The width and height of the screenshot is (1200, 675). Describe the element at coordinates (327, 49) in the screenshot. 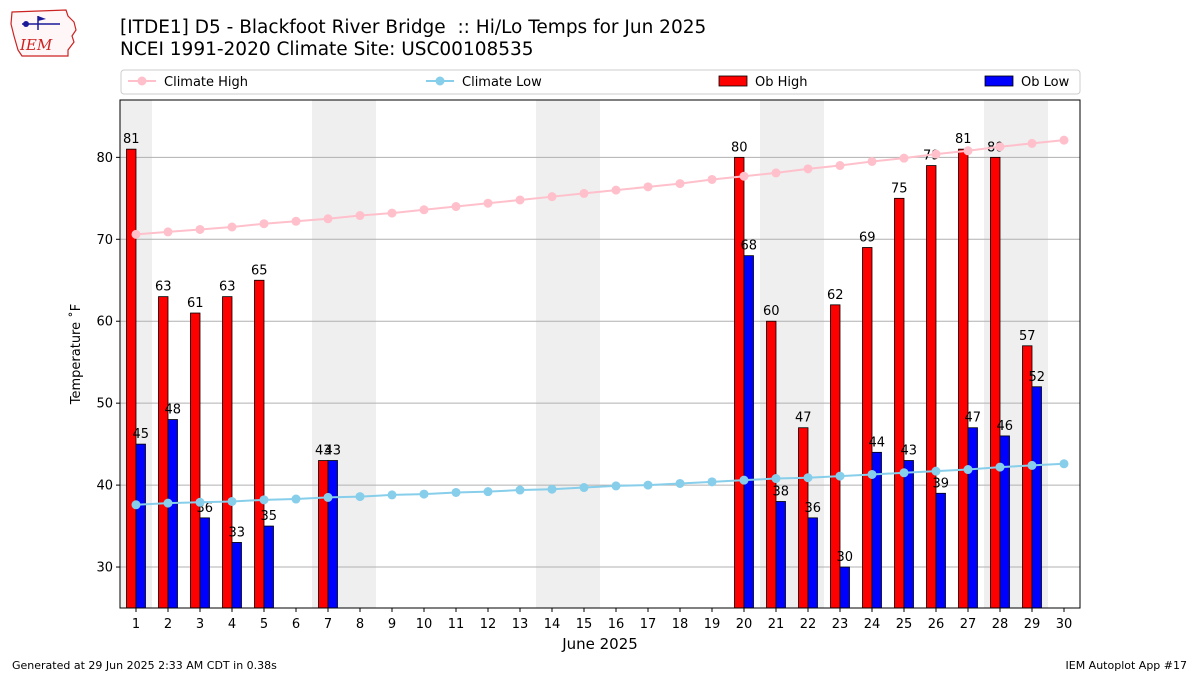

I see `chart-subtitle: NCEI 1991-2020 Climate Site: USC00108535` at that location.